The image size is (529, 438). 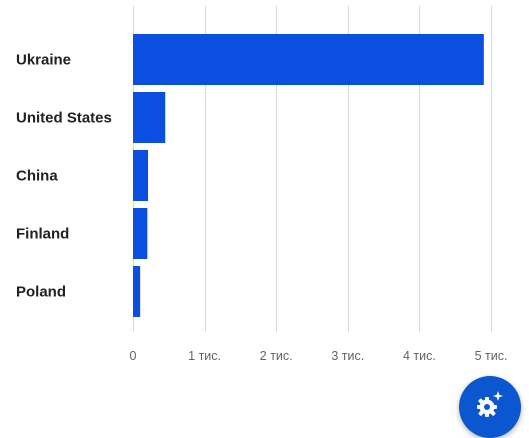 What do you see at coordinates (41, 292) in the screenshot?
I see `category-label: Poland` at bounding box center [41, 292].